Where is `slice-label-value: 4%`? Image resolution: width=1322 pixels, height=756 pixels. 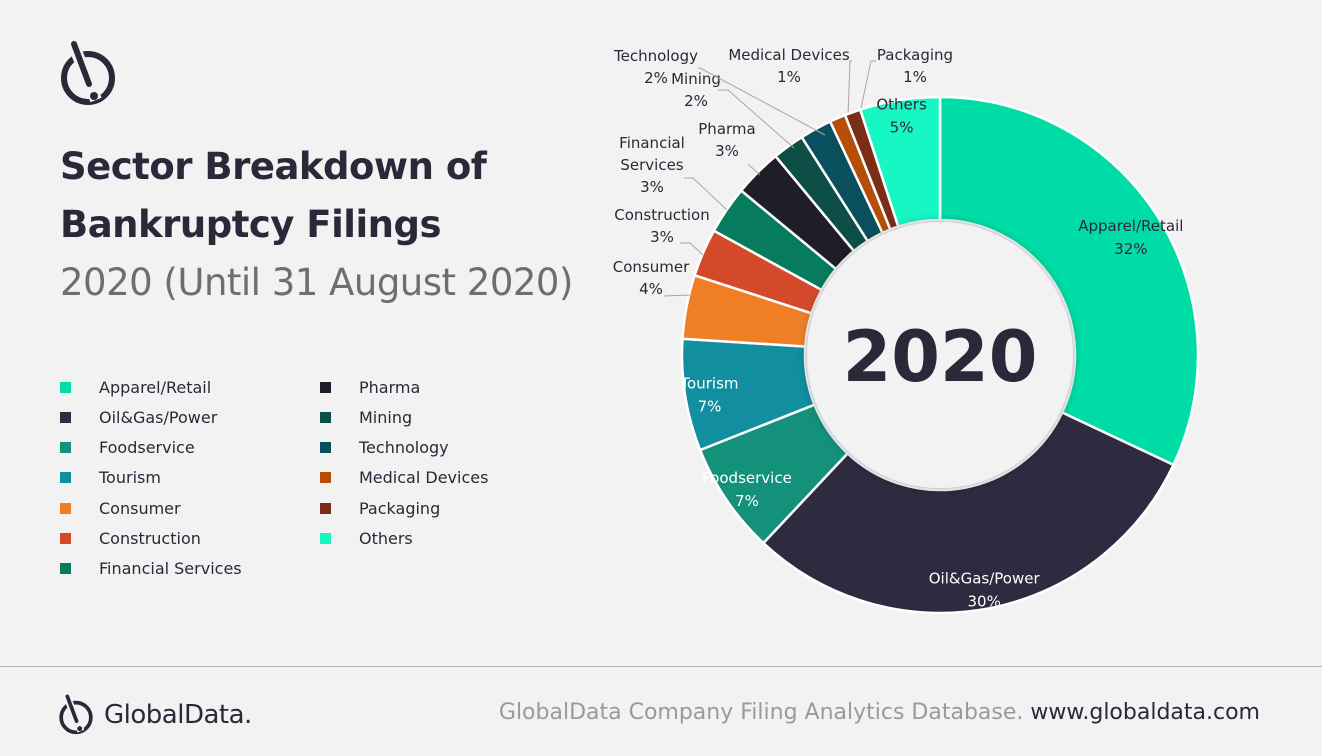
slice-label-value: 4% is located at coordinates (651, 289).